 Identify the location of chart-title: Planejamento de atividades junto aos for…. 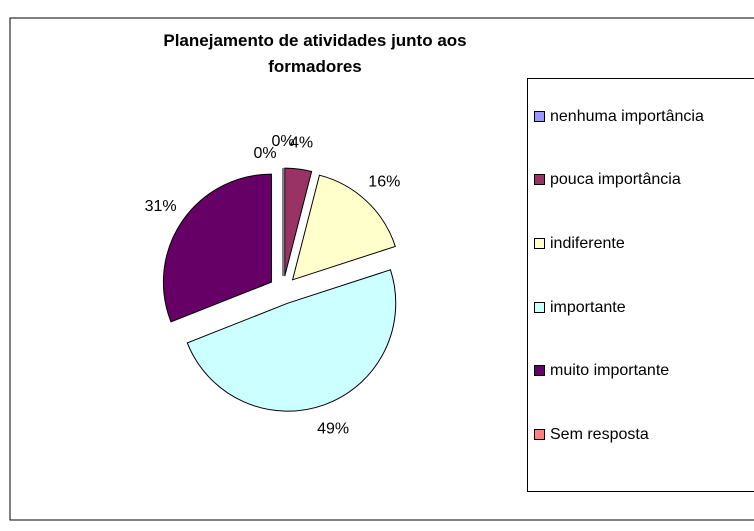
(315, 53).